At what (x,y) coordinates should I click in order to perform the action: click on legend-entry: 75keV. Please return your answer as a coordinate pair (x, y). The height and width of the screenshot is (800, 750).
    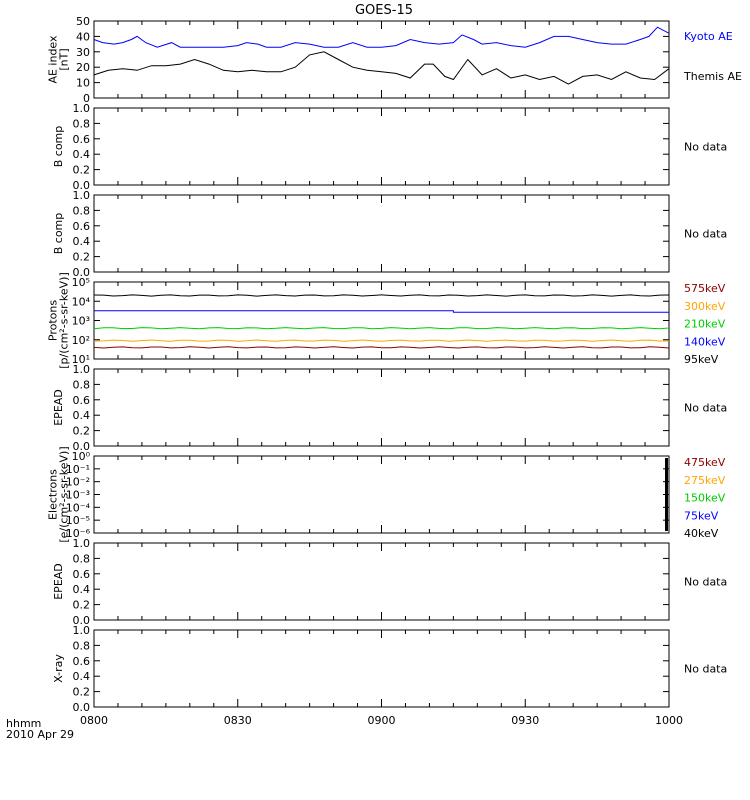
    Looking at the image, I should click on (701, 515).